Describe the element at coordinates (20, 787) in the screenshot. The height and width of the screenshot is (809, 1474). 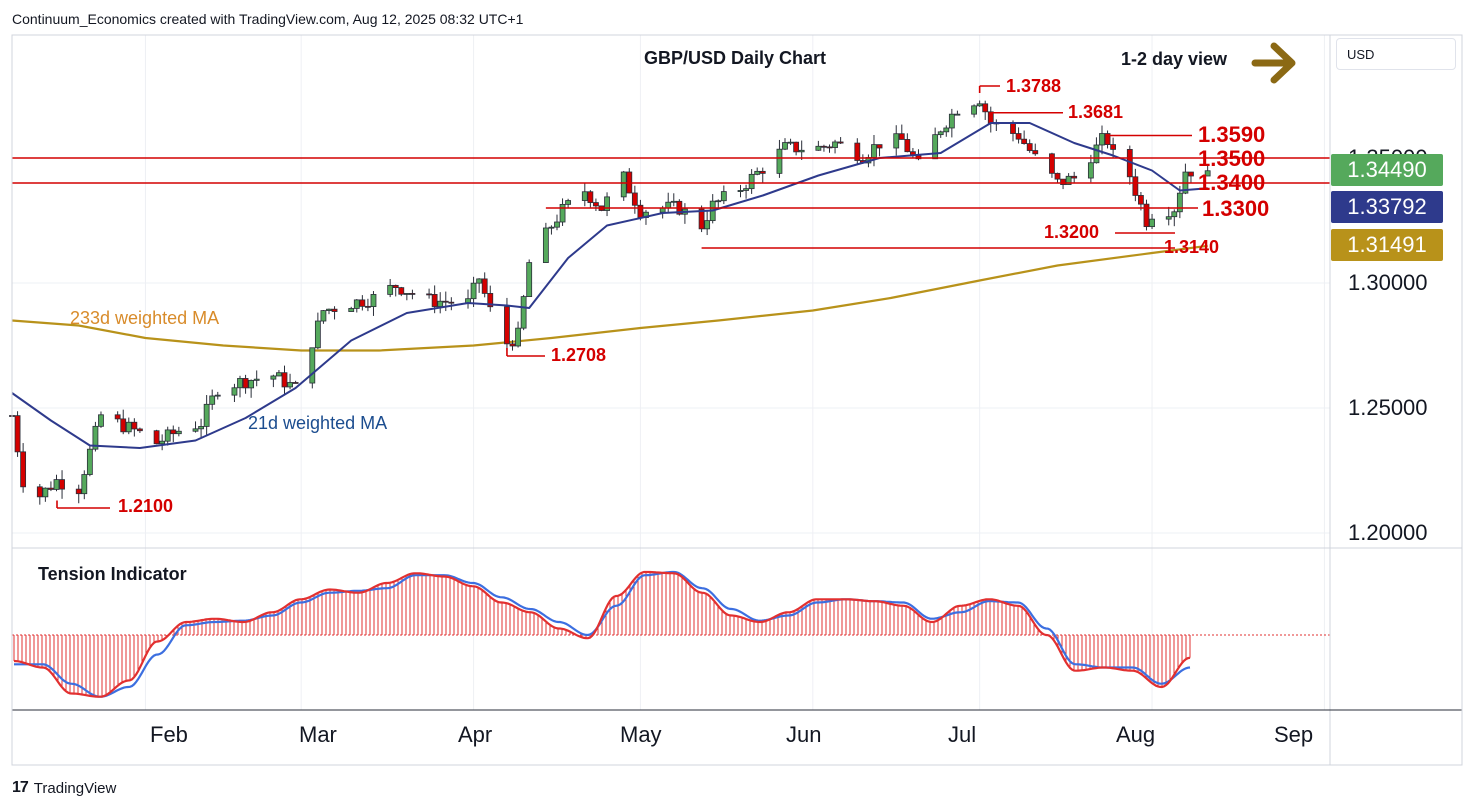
I see `tradingview-logo-icon: 17` at that location.